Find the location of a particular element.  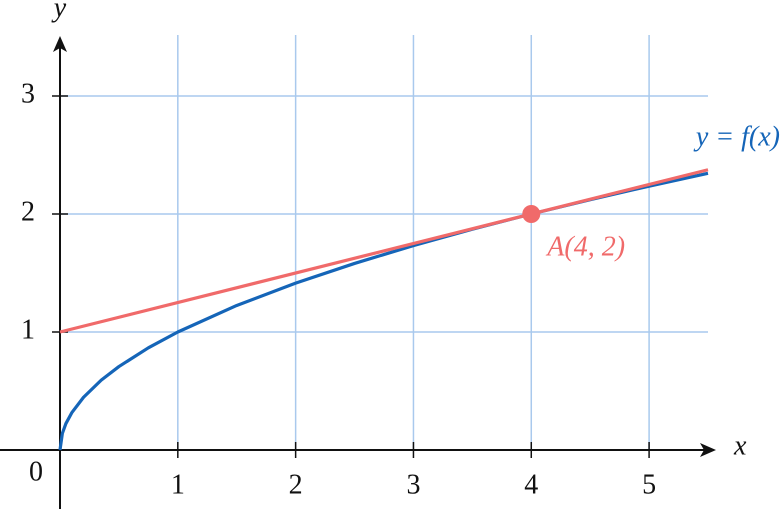

point is located at coordinates (531, 214).